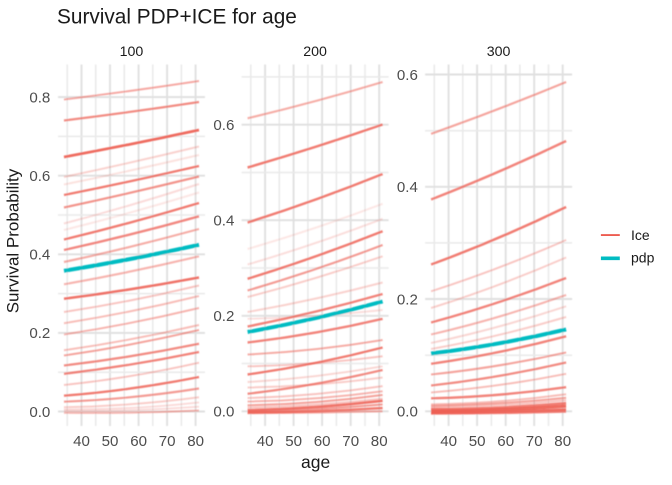 The height and width of the screenshot is (485, 672). I want to click on svg-text: Survival Probability, so click(13, 240).